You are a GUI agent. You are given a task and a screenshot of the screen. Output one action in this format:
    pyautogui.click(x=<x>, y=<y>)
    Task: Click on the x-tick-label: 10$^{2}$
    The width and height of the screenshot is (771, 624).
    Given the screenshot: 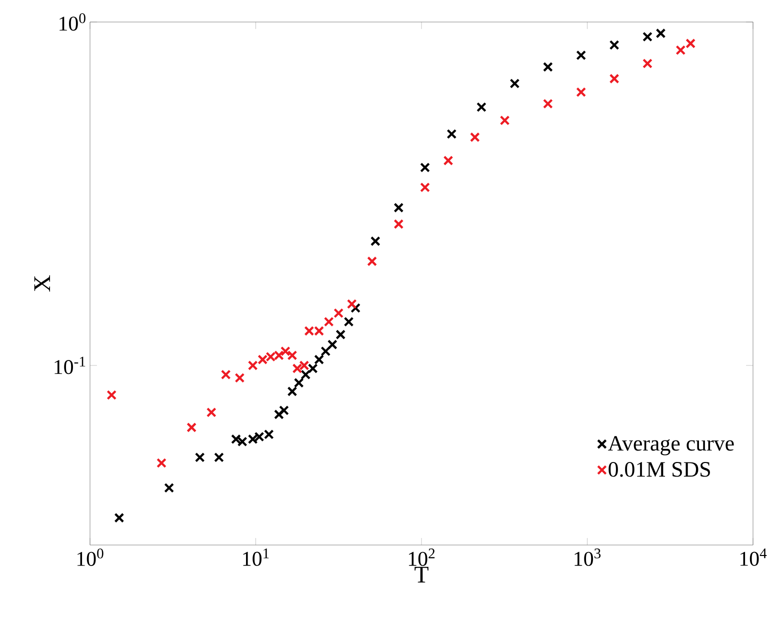 What is the action you would take?
    pyautogui.click(x=421, y=557)
    